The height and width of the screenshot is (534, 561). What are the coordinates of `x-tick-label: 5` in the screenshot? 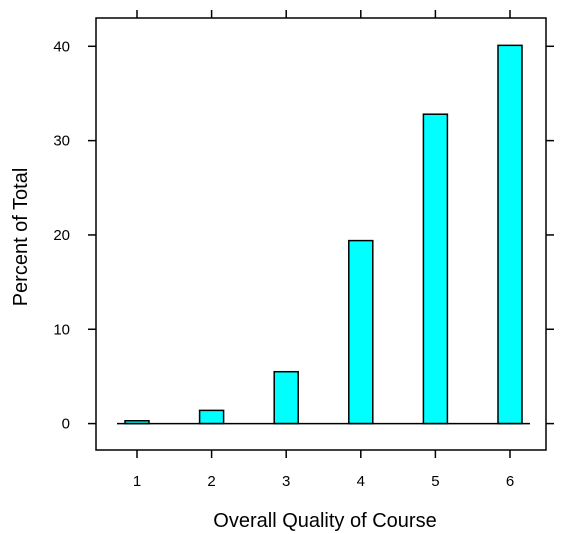 It's located at (435, 481).